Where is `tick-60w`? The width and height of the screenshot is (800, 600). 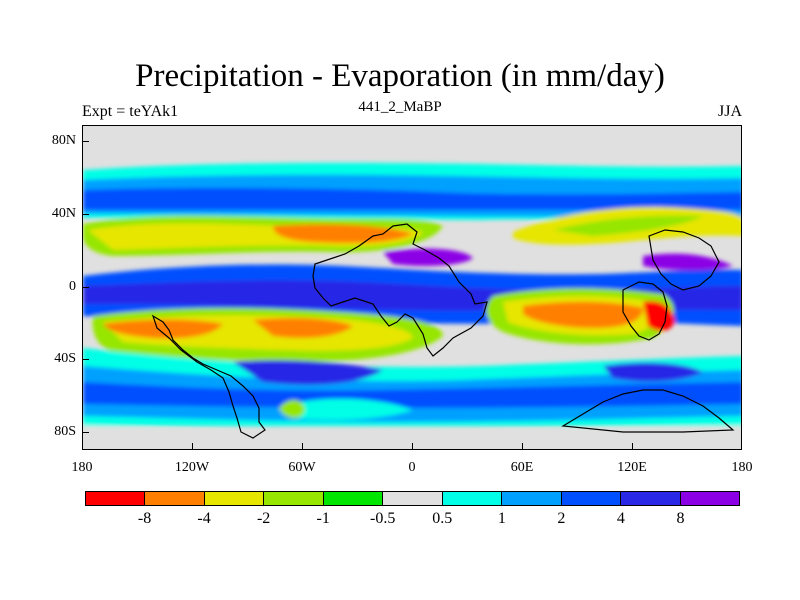 tick-60w is located at coordinates (302, 446).